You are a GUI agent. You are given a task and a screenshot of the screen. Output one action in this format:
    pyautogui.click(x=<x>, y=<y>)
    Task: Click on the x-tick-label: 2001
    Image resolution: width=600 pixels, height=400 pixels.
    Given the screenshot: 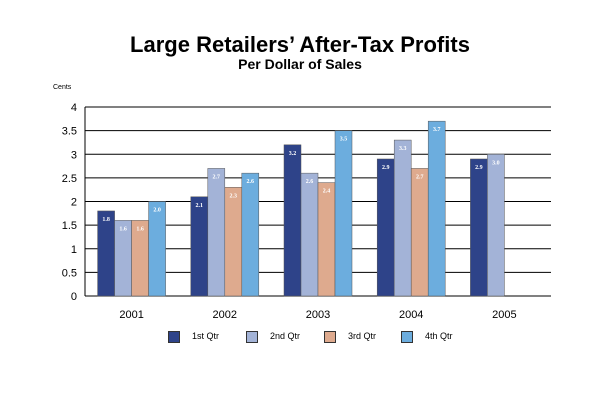 What is the action you would take?
    pyautogui.click(x=131, y=315)
    